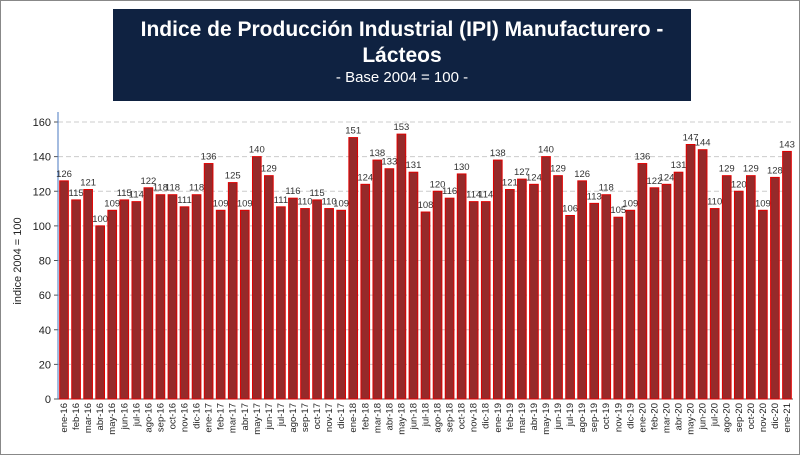 The height and width of the screenshot is (455, 800). What do you see at coordinates (233, 418) in the screenshot?
I see `x-tick-label: mar-17` at bounding box center [233, 418].